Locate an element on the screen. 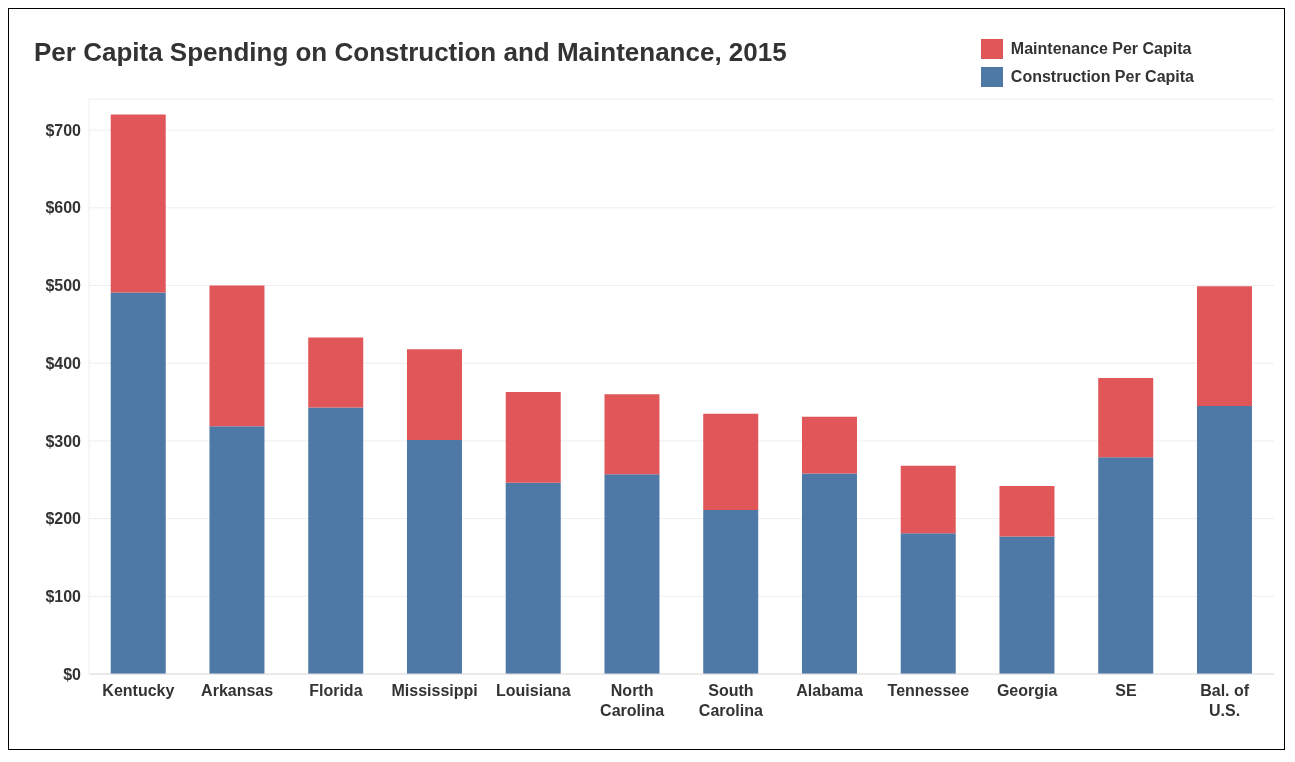 The width and height of the screenshot is (1295, 762). y-tick-label: $700 is located at coordinates (63, 130).